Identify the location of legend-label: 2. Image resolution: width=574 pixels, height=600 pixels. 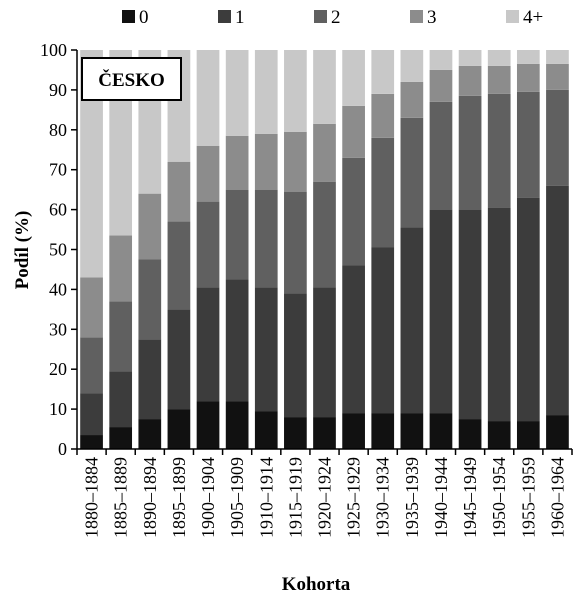
(336, 17).